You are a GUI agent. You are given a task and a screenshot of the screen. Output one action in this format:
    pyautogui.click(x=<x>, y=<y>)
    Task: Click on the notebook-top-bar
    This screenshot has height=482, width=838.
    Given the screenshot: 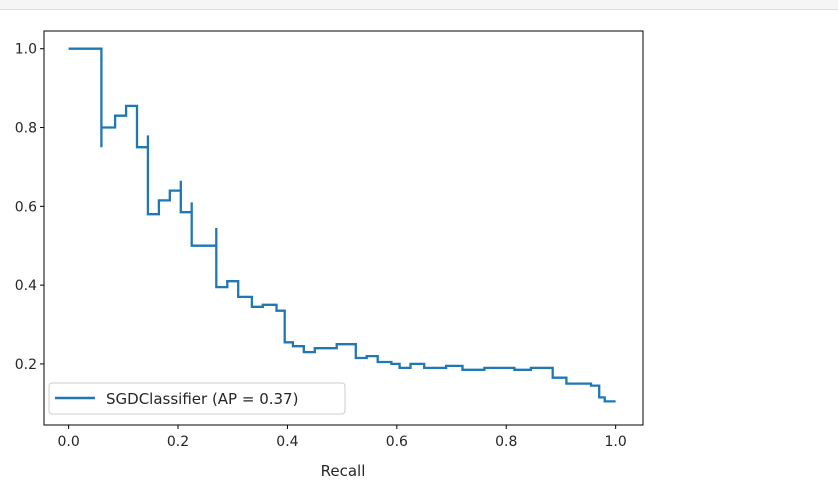 What is the action you would take?
    pyautogui.click(x=419, y=5)
    